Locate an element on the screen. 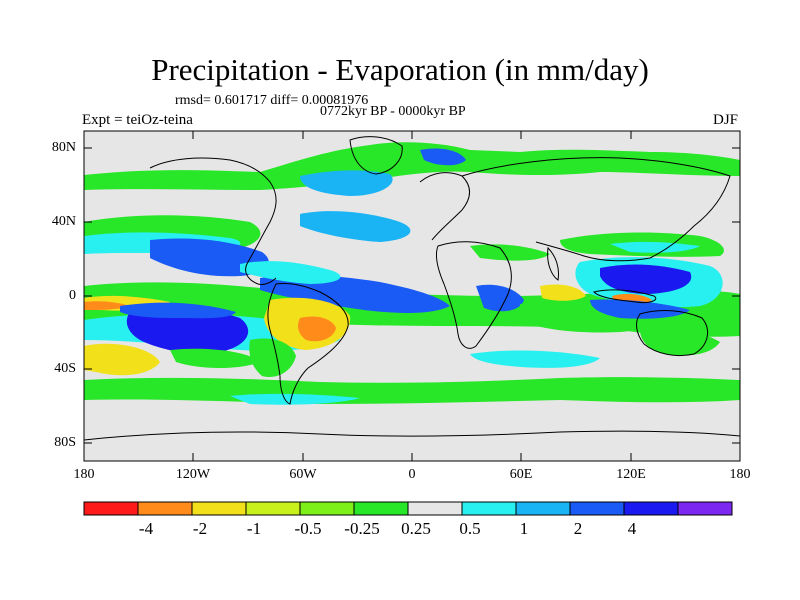 Image resolution: width=800 pixels, height=600 pixels. colorbar-label-neg2: -2 is located at coordinates (200, 528).